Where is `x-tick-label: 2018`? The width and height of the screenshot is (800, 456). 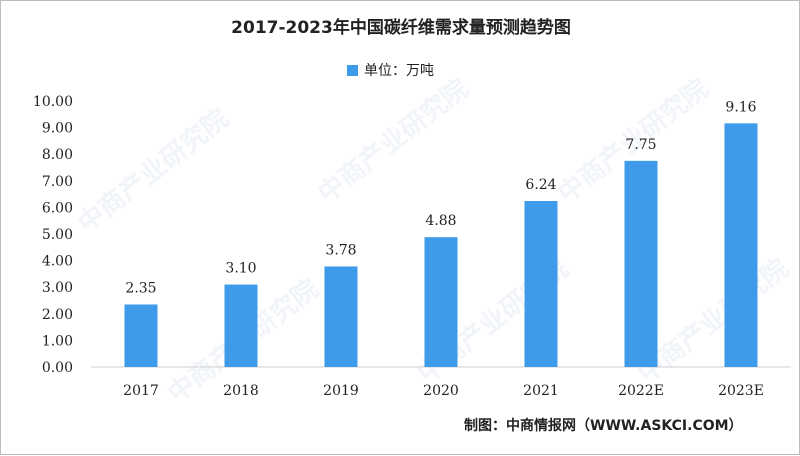 x-tick-label: 2018 is located at coordinates (241, 391).